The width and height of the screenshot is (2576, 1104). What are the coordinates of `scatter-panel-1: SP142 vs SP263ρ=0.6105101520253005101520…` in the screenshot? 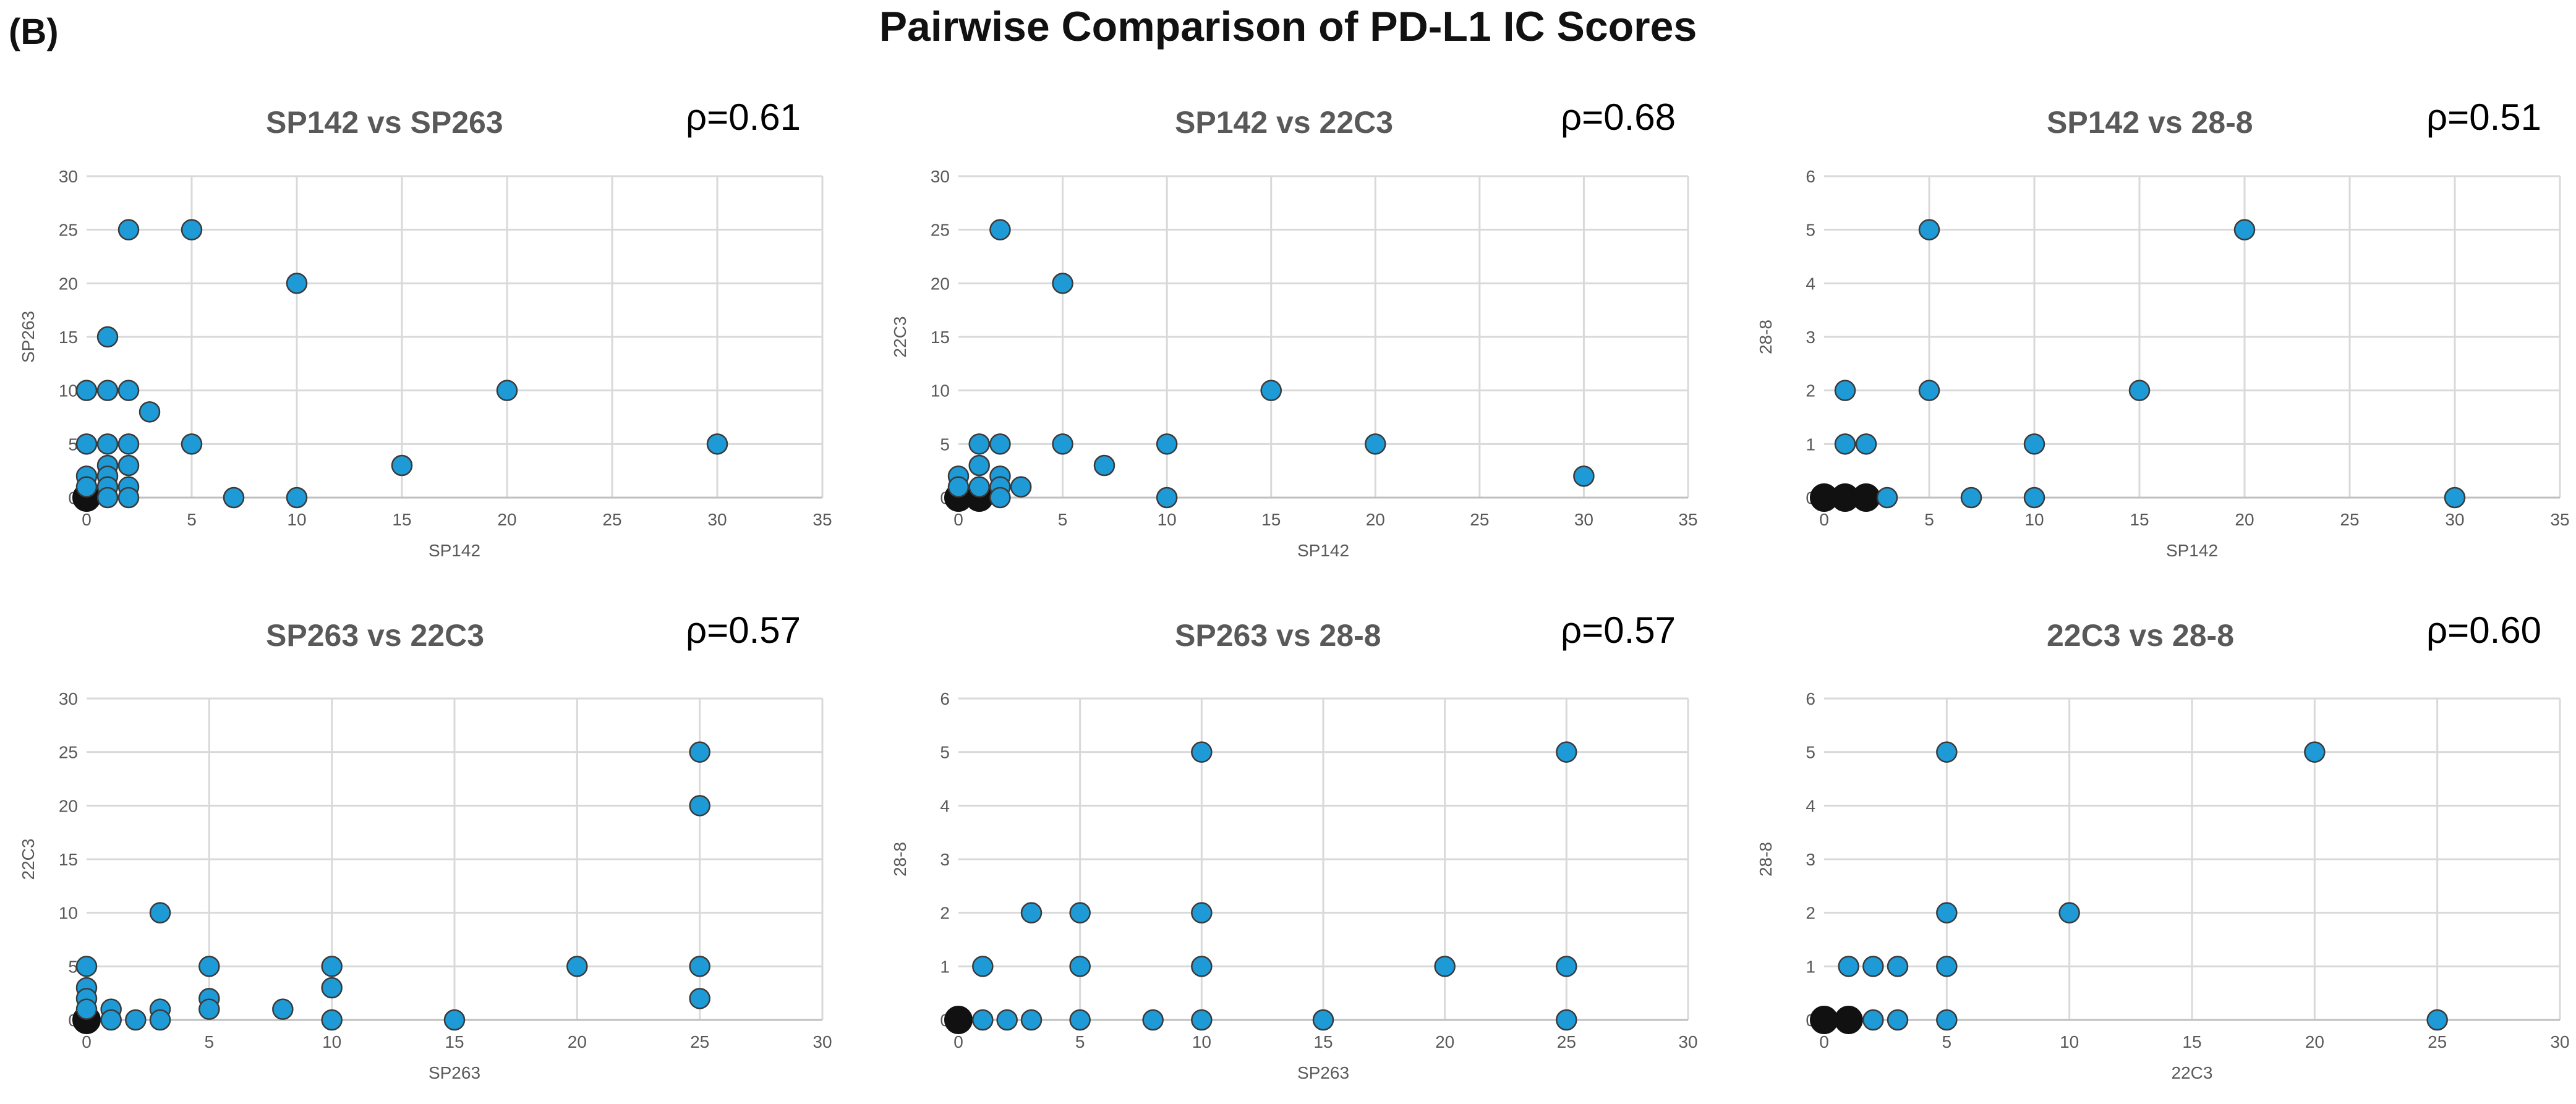 It's located at (425, 328).